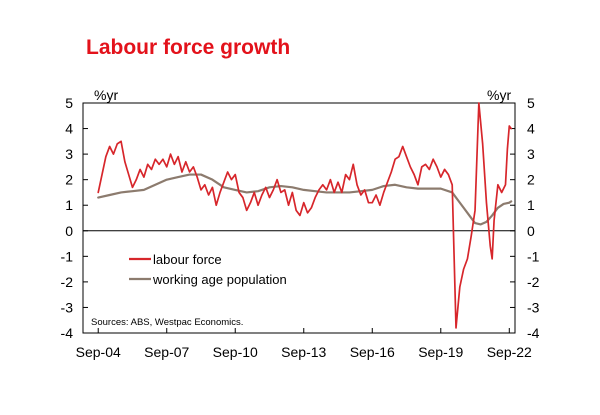 The height and width of the screenshot is (415, 600). What do you see at coordinates (106, 95) in the screenshot?
I see `y-unit-left: %yr` at bounding box center [106, 95].